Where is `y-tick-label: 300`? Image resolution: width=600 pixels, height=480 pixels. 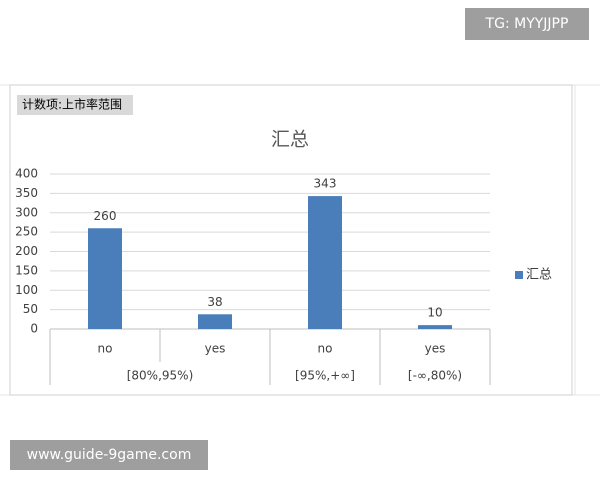 y-tick-label: 300 is located at coordinates (26, 212).